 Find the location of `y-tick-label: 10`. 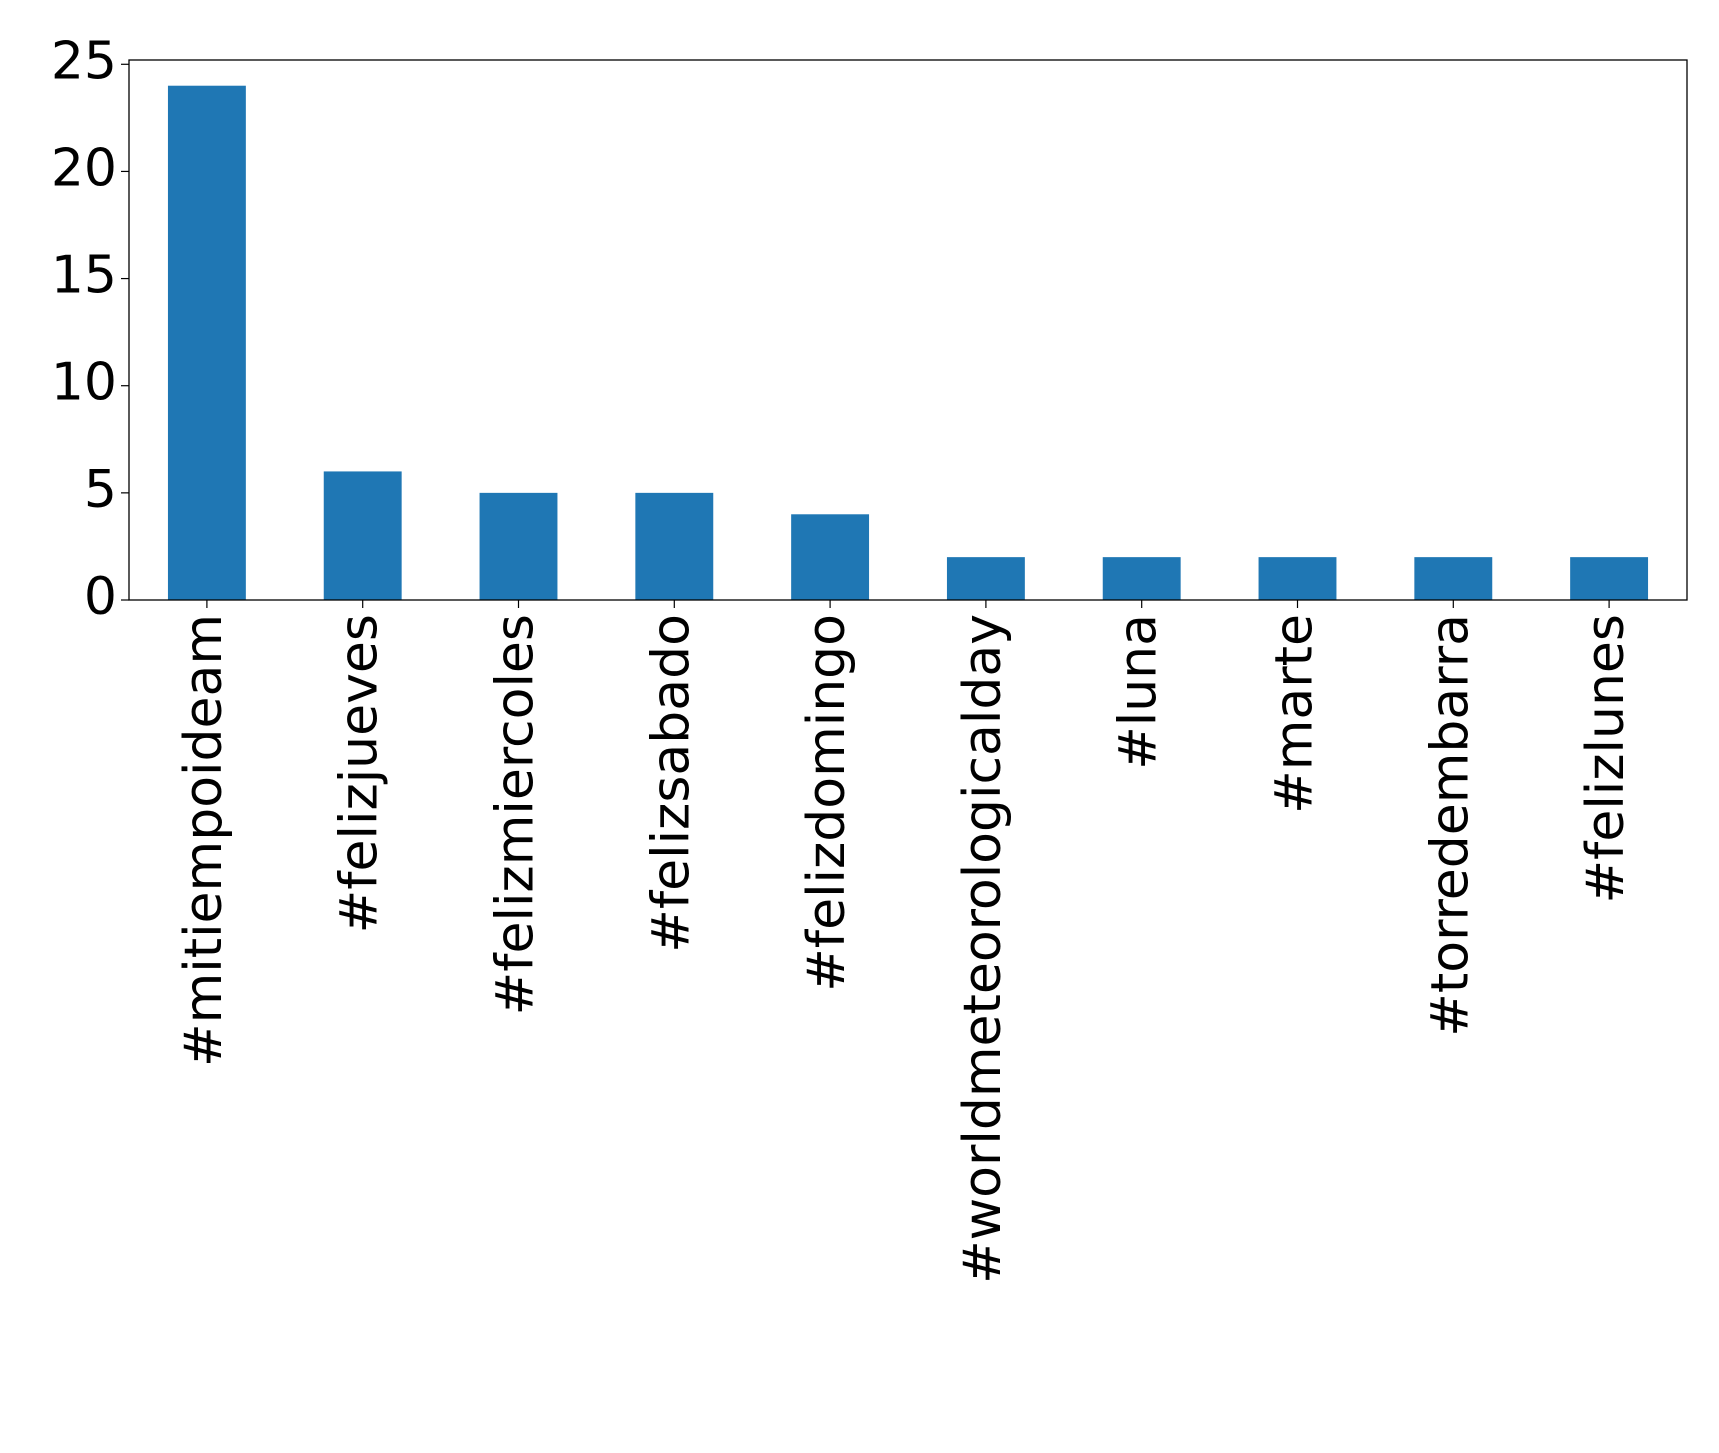

y-tick-label: 10 is located at coordinates (84, 383).